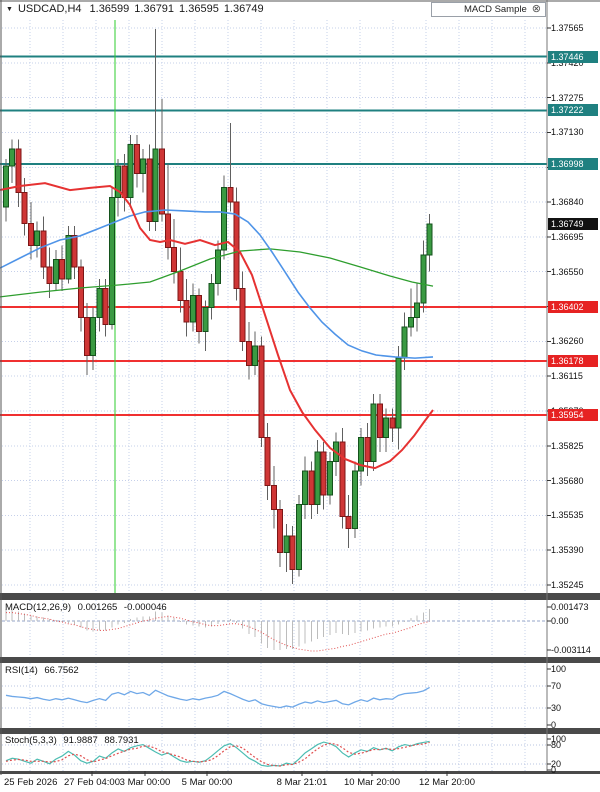  What do you see at coordinates (61, 670) in the screenshot?
I see `rsi-value: 66.7562` at bounding box center [61, 670].